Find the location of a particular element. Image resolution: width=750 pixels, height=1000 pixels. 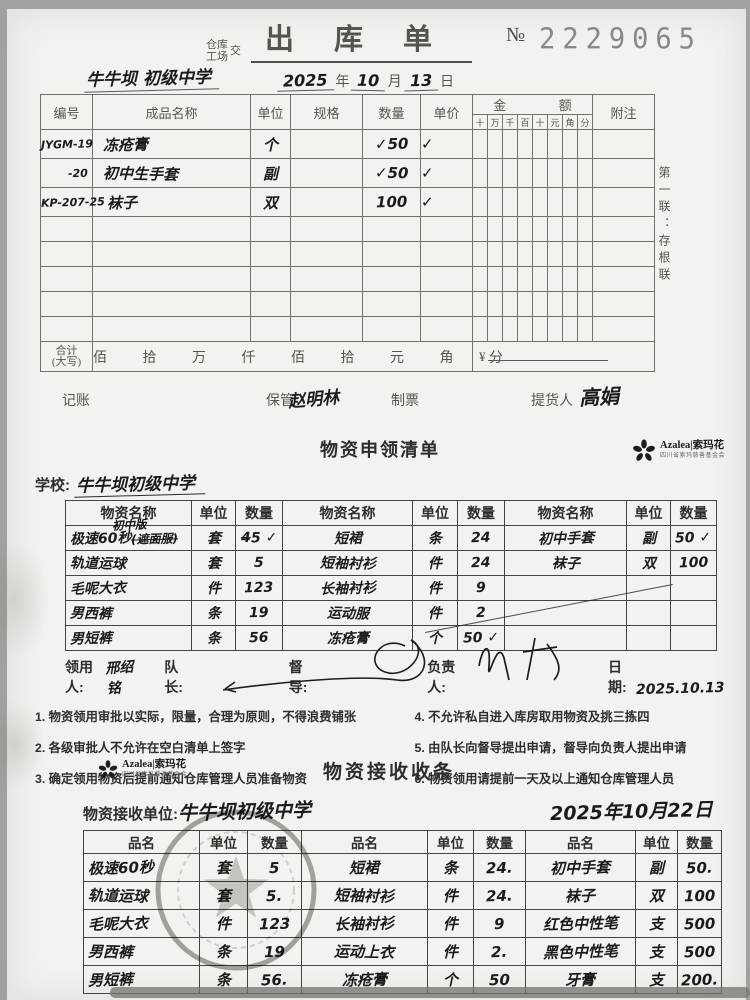

keeper-signature: 赵明林 is located at coordinates (313, 400).